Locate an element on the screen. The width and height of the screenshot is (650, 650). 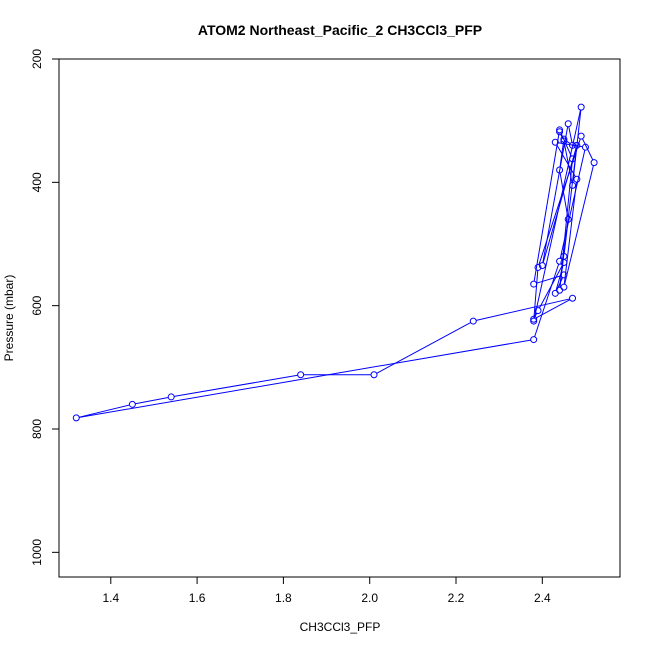
x-tick-label: 2.4 is located at coordinates (542, 598).